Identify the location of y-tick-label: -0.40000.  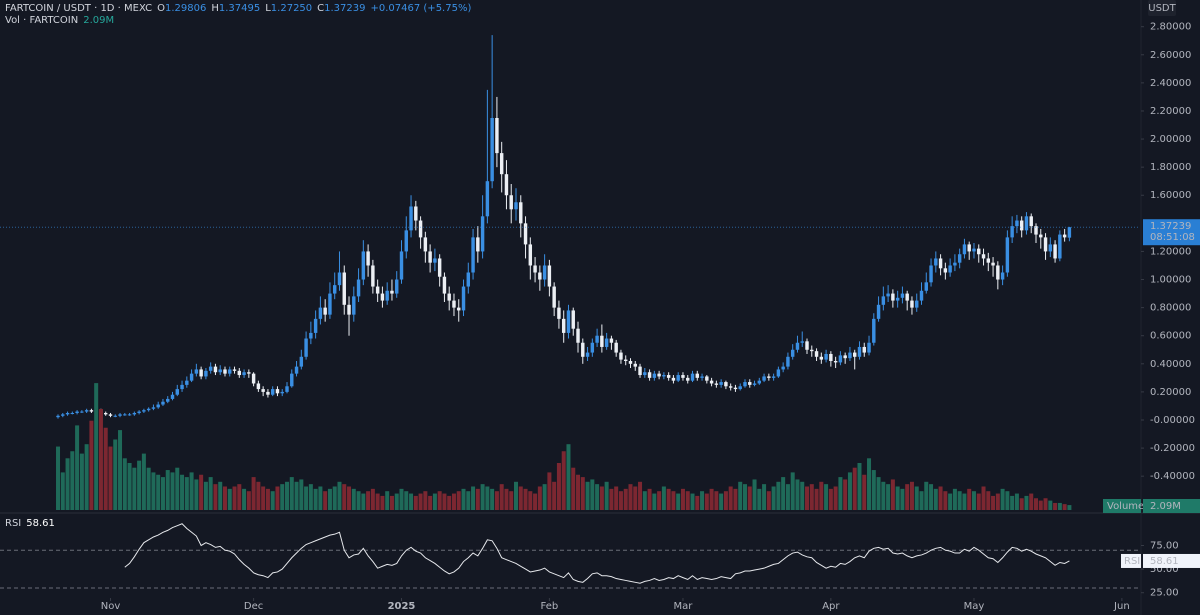
(1172, 476).